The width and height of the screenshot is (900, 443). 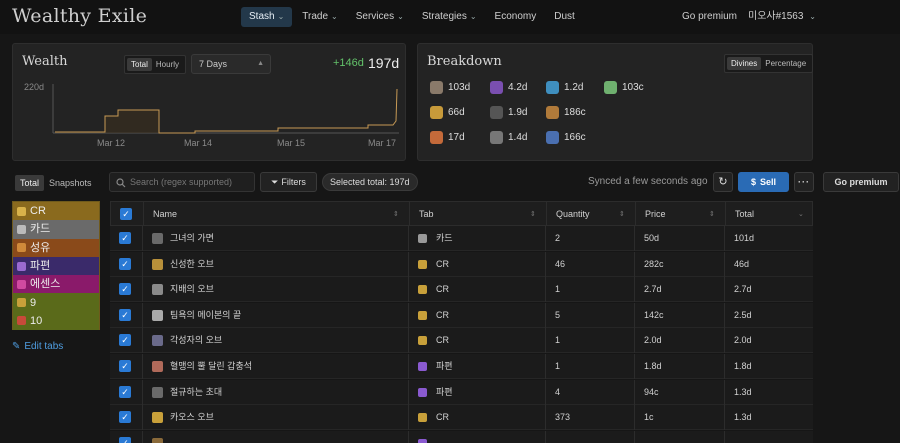 I want to click on breakdown-item: 103c, so click(x=624, y=87).